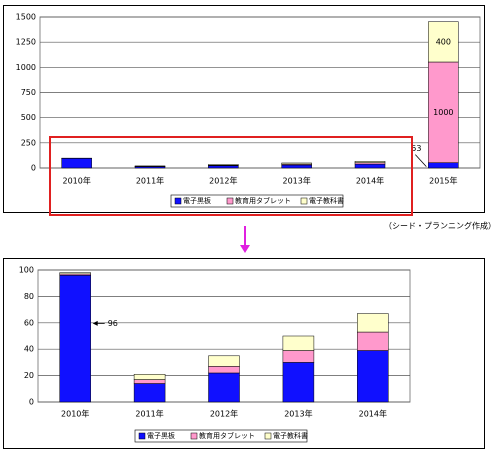 The height and width of the screenshot is (453, 500). I want to click on y-tick-label: 500, so click(28, 117).